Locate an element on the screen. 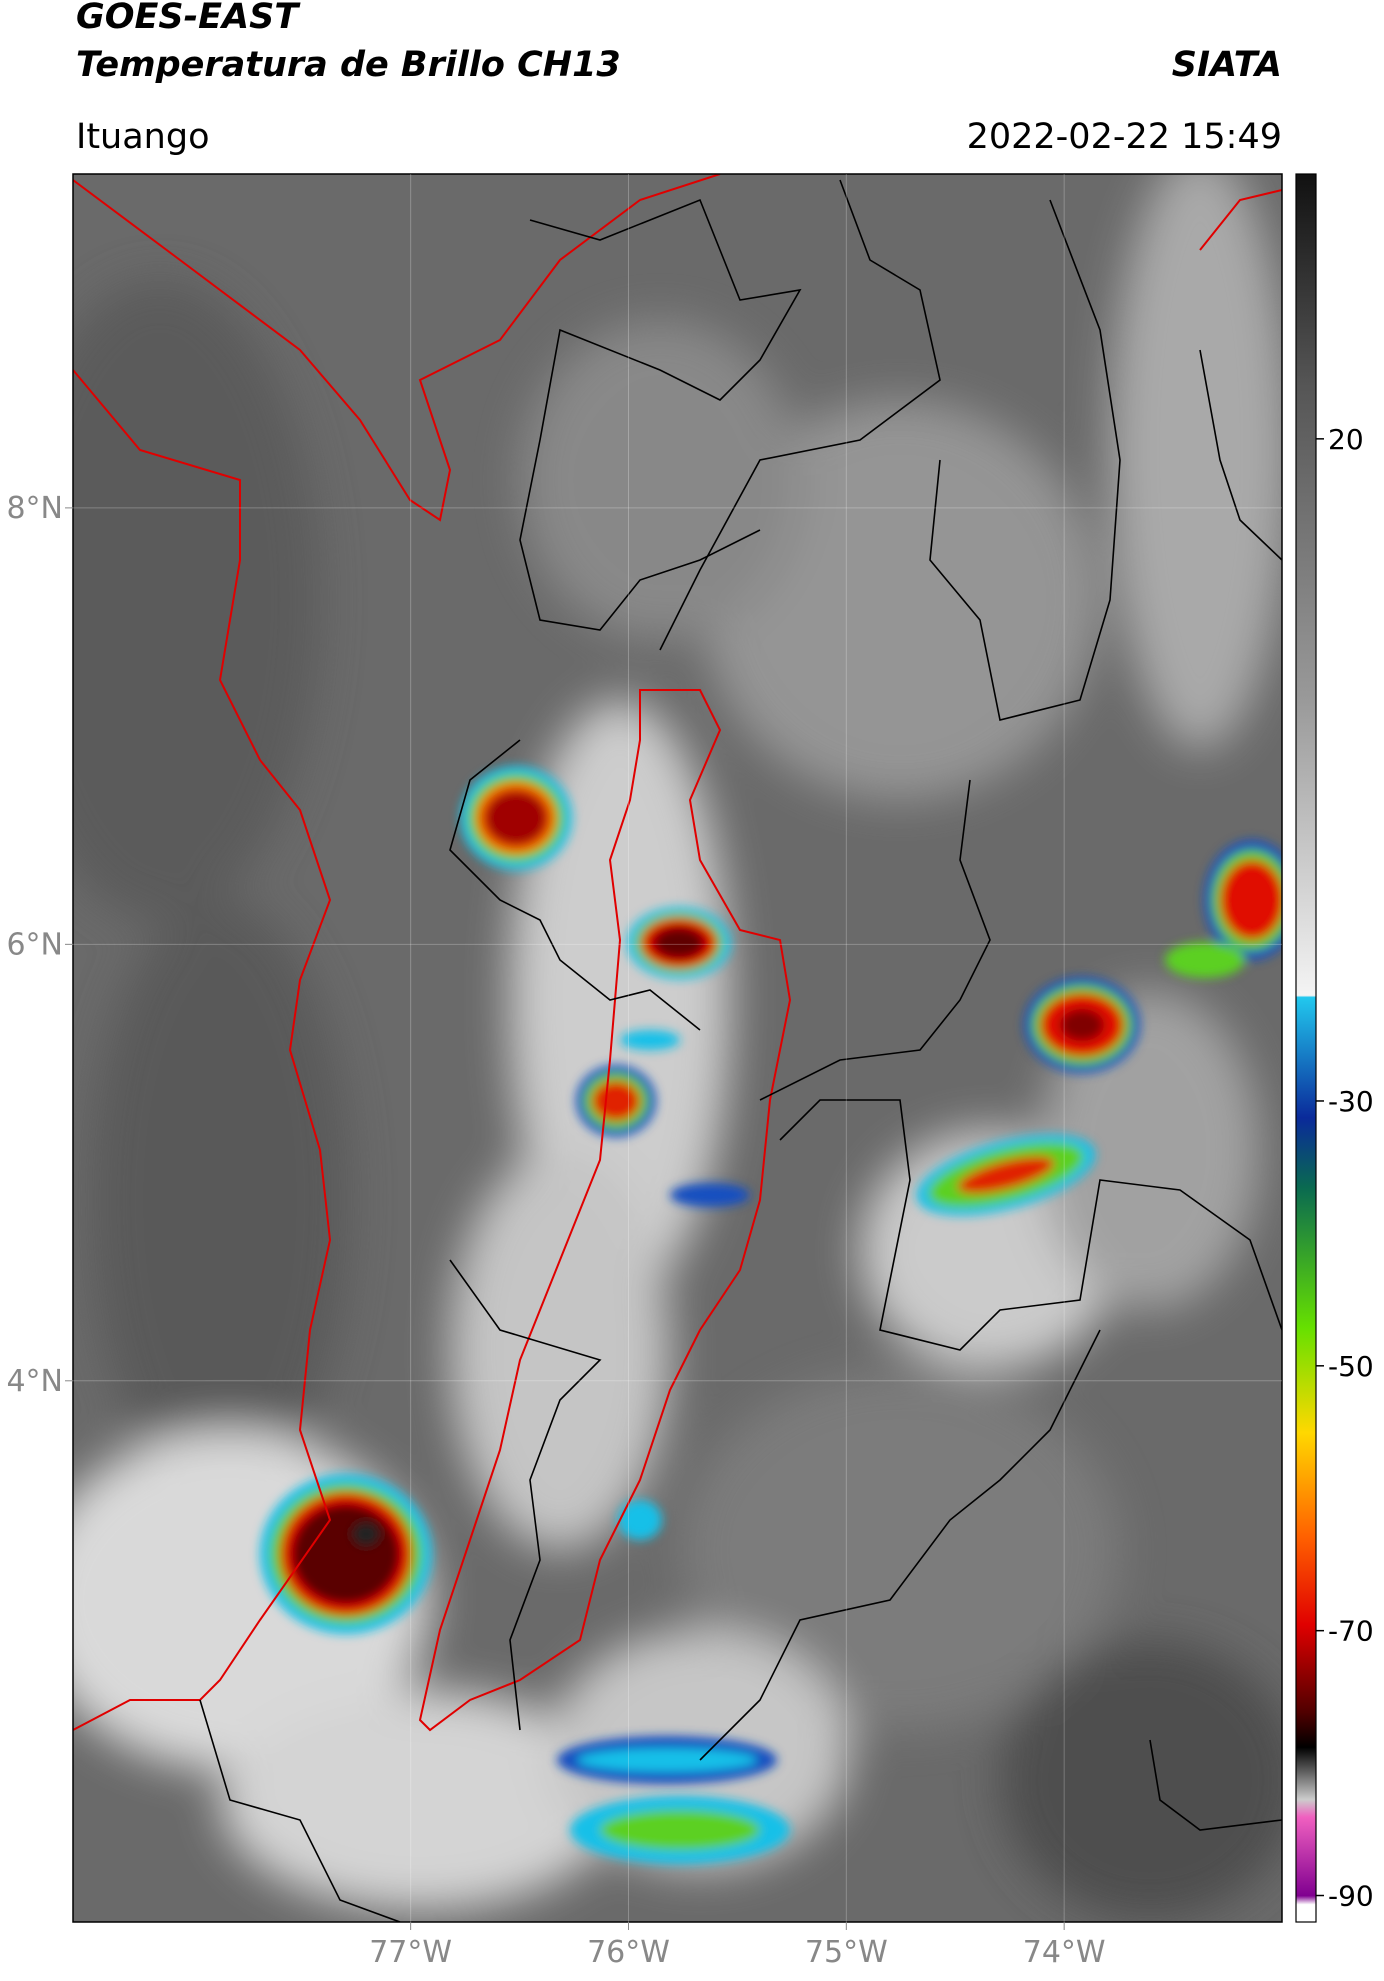  datetime: 2022-02-22 15:49 is located at coordinates (1124, 137).